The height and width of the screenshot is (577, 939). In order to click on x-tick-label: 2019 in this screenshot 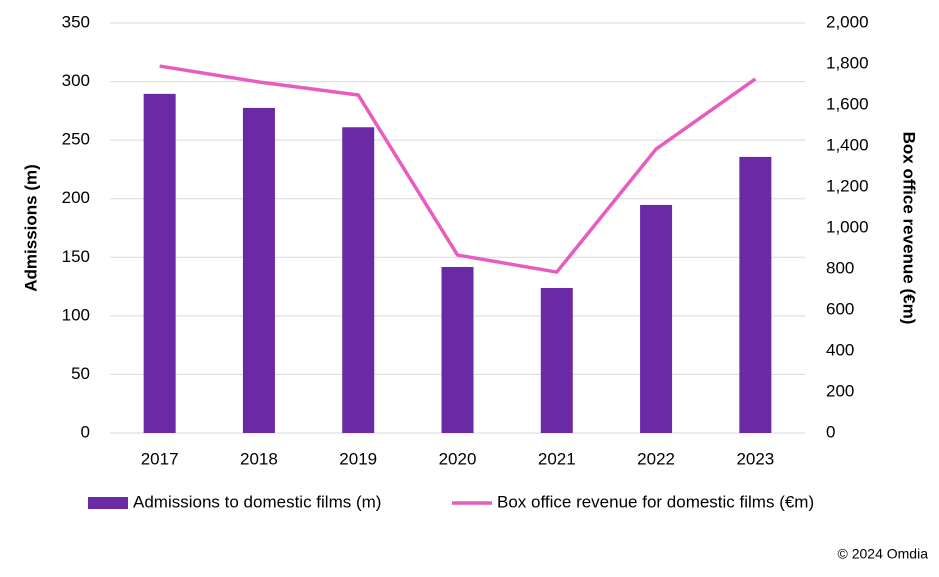, I will do `click(358, 458)`.